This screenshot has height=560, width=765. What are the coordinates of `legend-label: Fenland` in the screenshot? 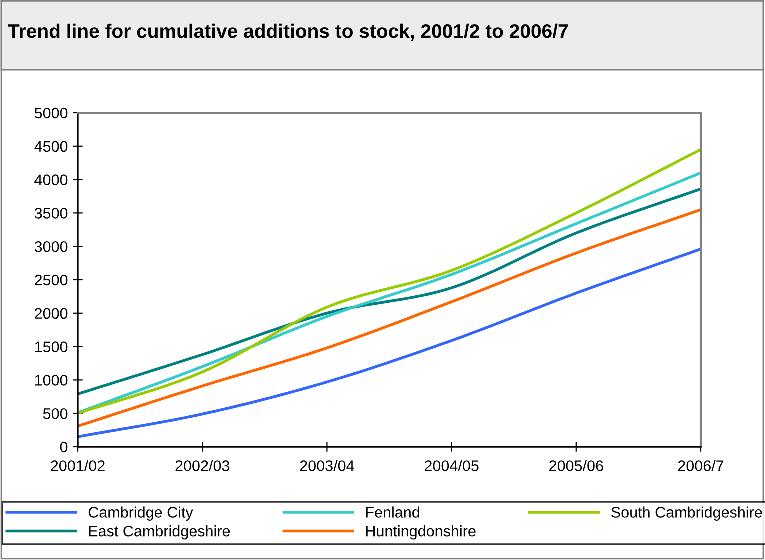 It's located at (393, 512).